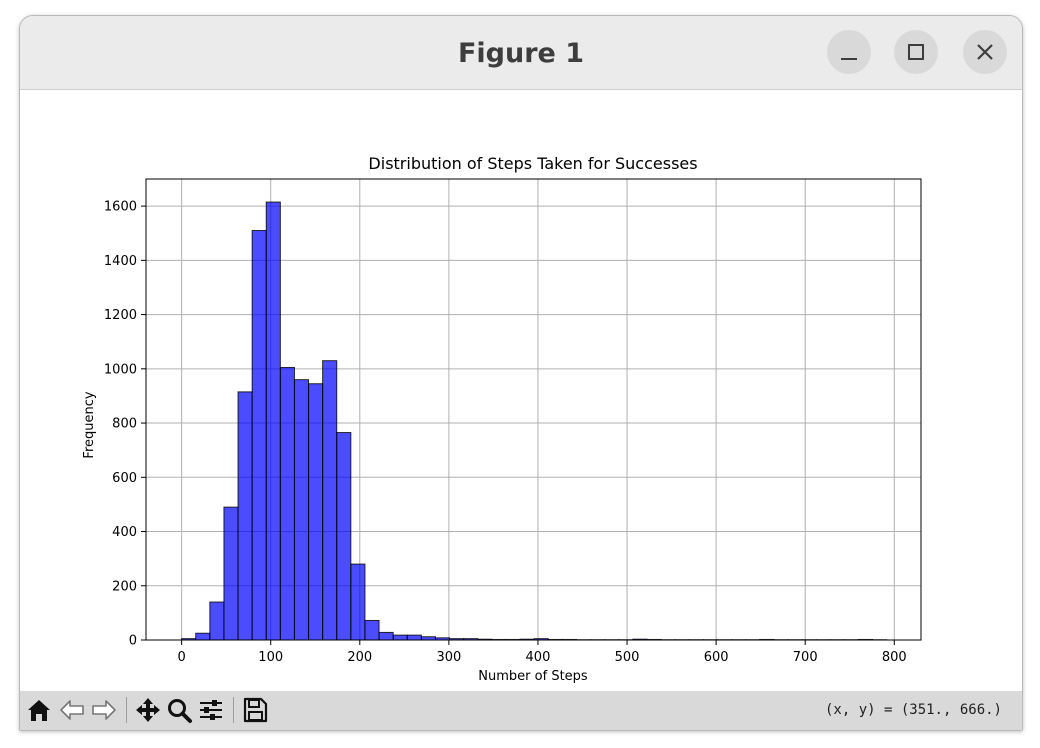  What do you see at coordinates (120, 261) in the screenshot?
I see `y-tick-label: 1400` at bounding box center [120, 261].